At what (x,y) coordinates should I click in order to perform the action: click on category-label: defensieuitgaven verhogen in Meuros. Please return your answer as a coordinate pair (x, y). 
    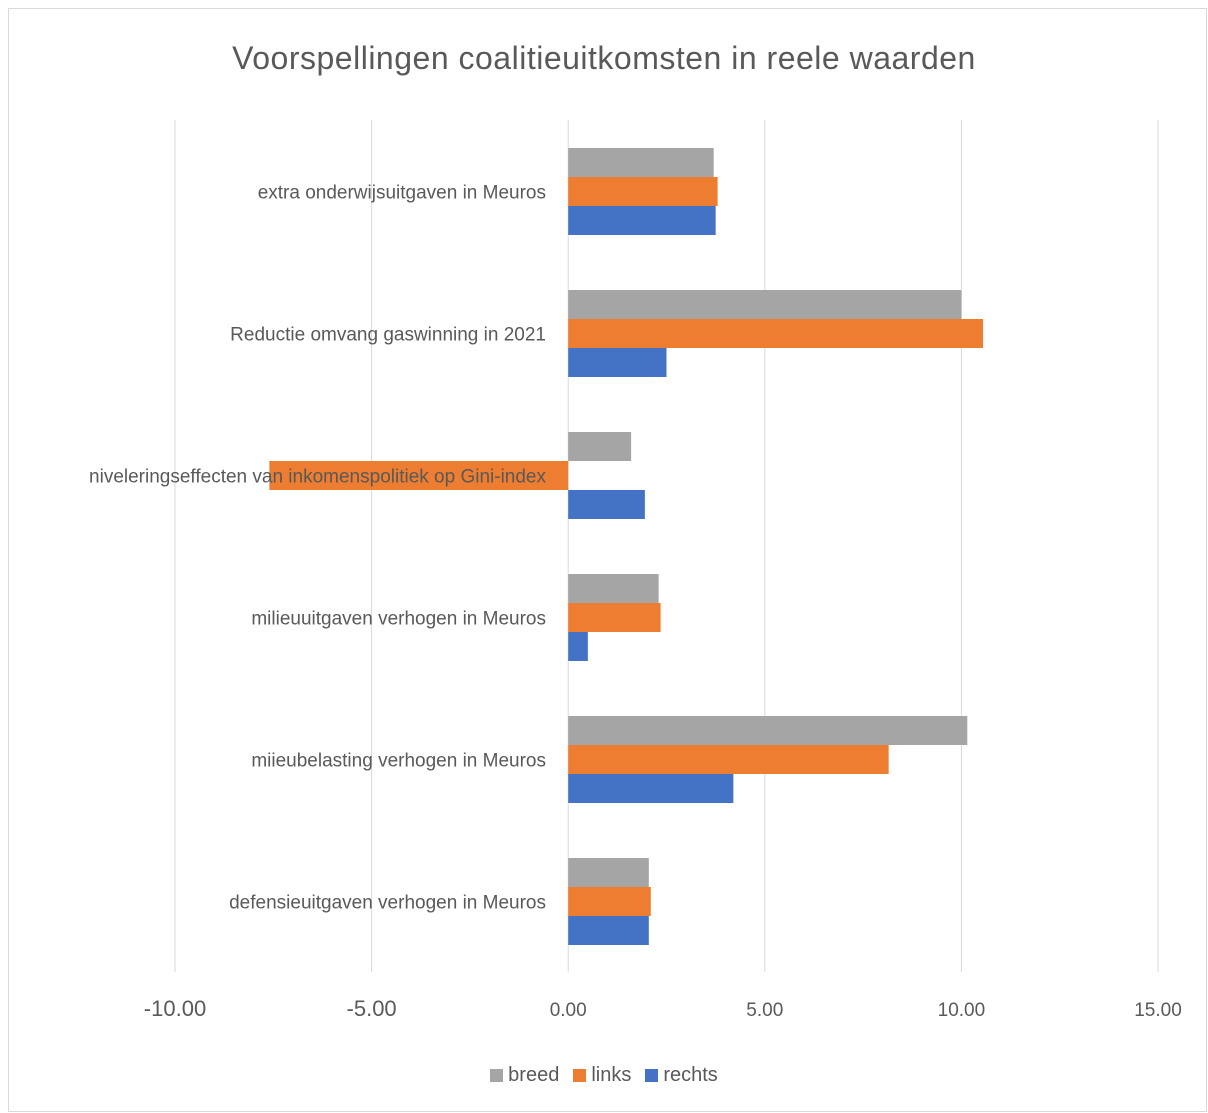
    Looking at the image, I should click on (387, 903).